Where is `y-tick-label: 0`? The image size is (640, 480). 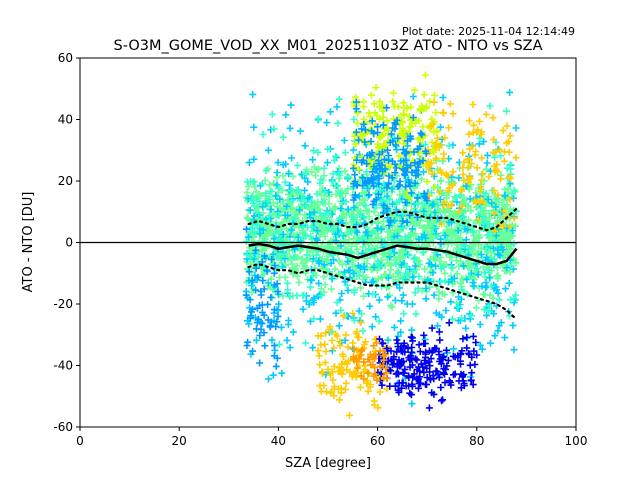
y-tick-label: 0 is located at coordinates (69, 243).